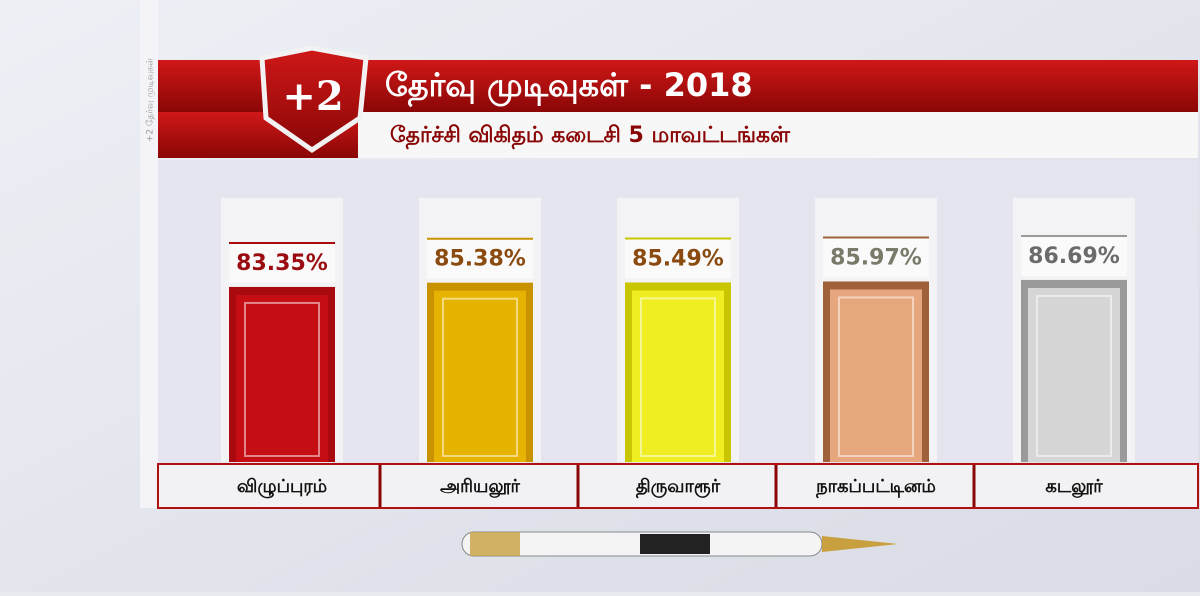  I want to click on value-label: 85.38%, so click(480, 259).